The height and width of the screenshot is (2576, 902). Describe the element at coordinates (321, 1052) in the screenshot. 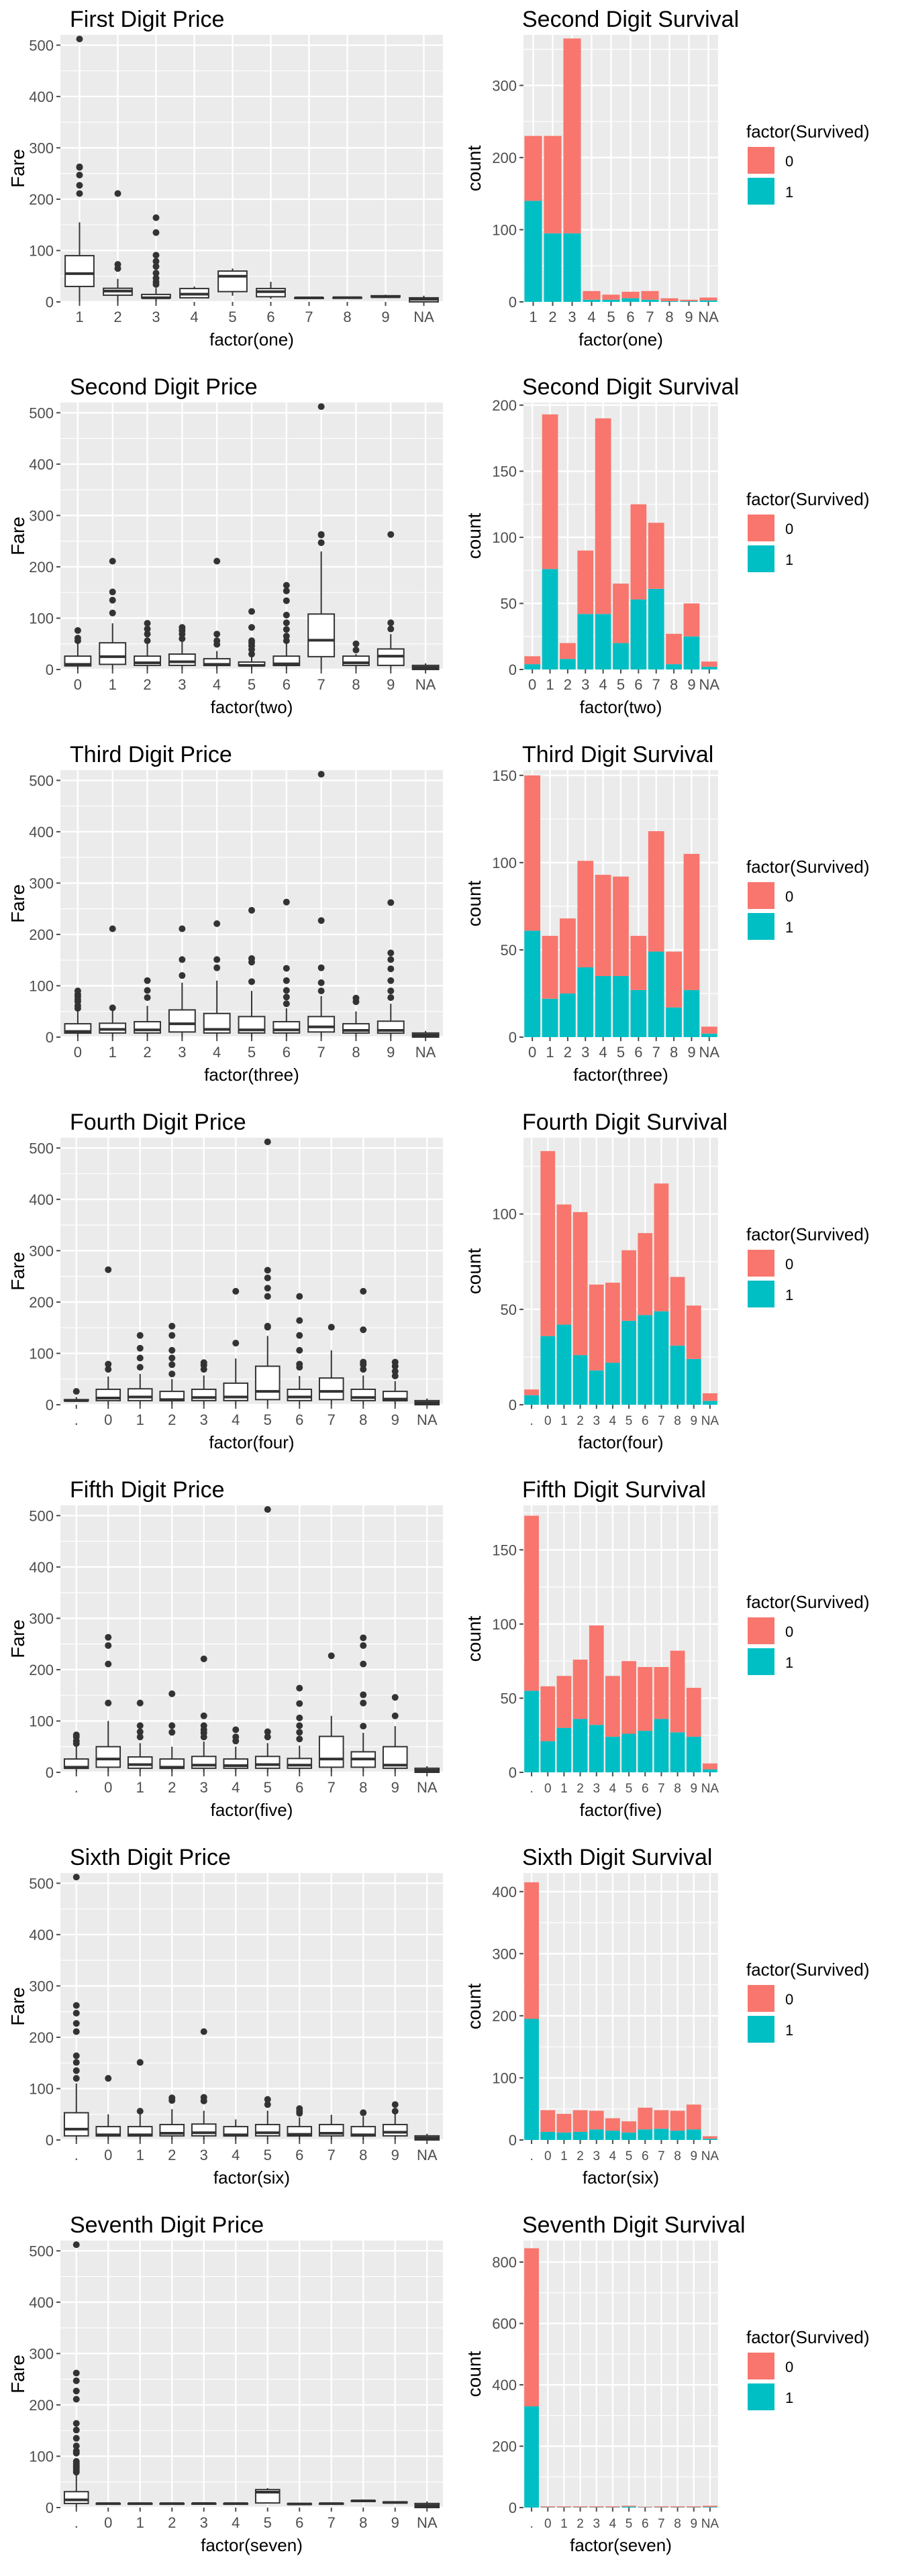

I see `x-tick-label: 7` at that location.